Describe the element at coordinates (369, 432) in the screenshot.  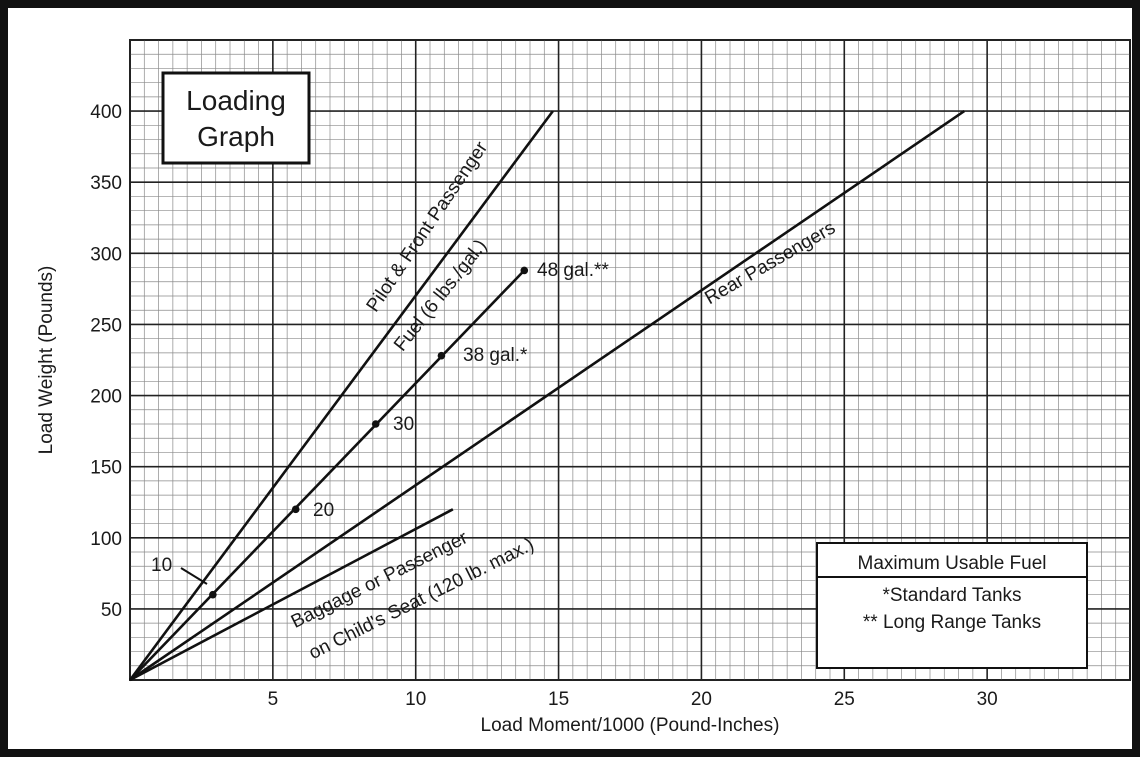
I see `fuel-points` at that location.